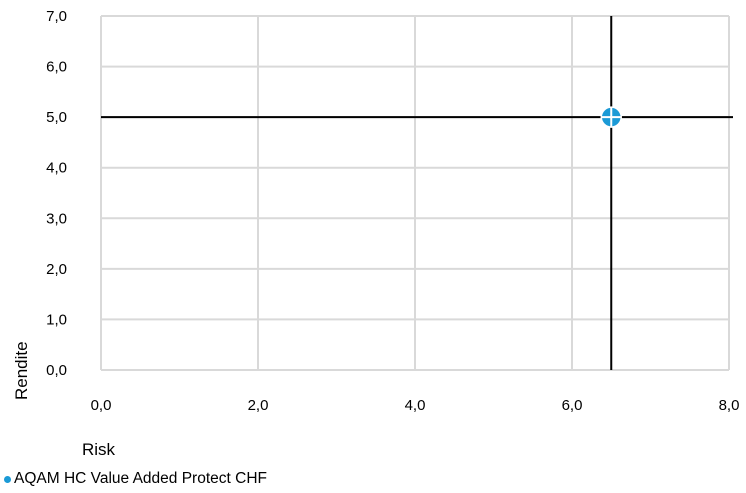 The height and width of the screenshot is (493, 746). What do you see at coordinates (101, 405) in the screenshot?
I see `x-tick-label: 0,0` at bounding box center [101, 405].